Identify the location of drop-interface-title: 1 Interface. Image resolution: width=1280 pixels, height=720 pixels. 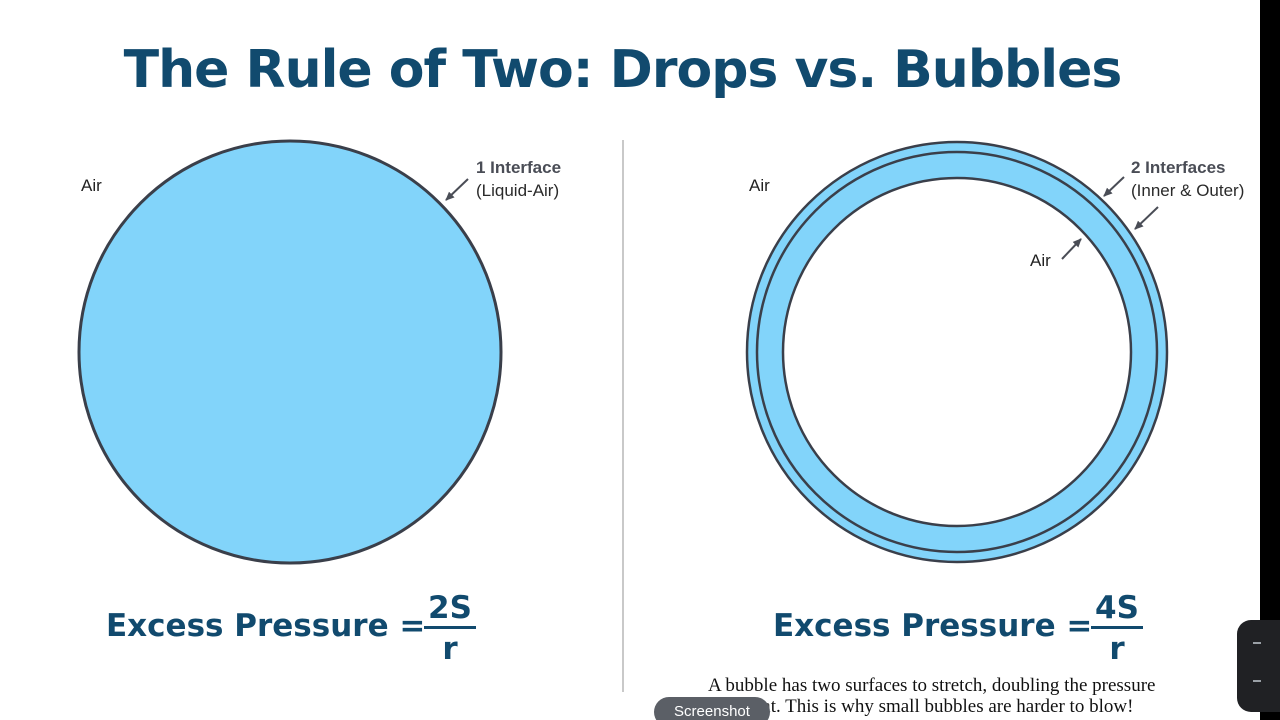
(519, 167).